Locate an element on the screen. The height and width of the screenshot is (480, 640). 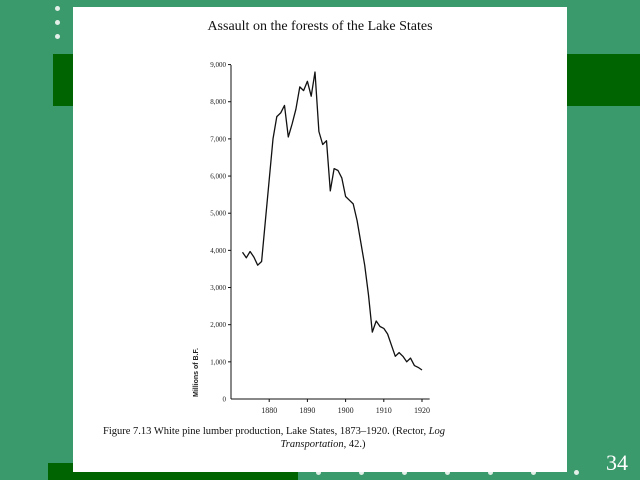
y-tick-label: 6,000 is located at coordinates (218, 177).